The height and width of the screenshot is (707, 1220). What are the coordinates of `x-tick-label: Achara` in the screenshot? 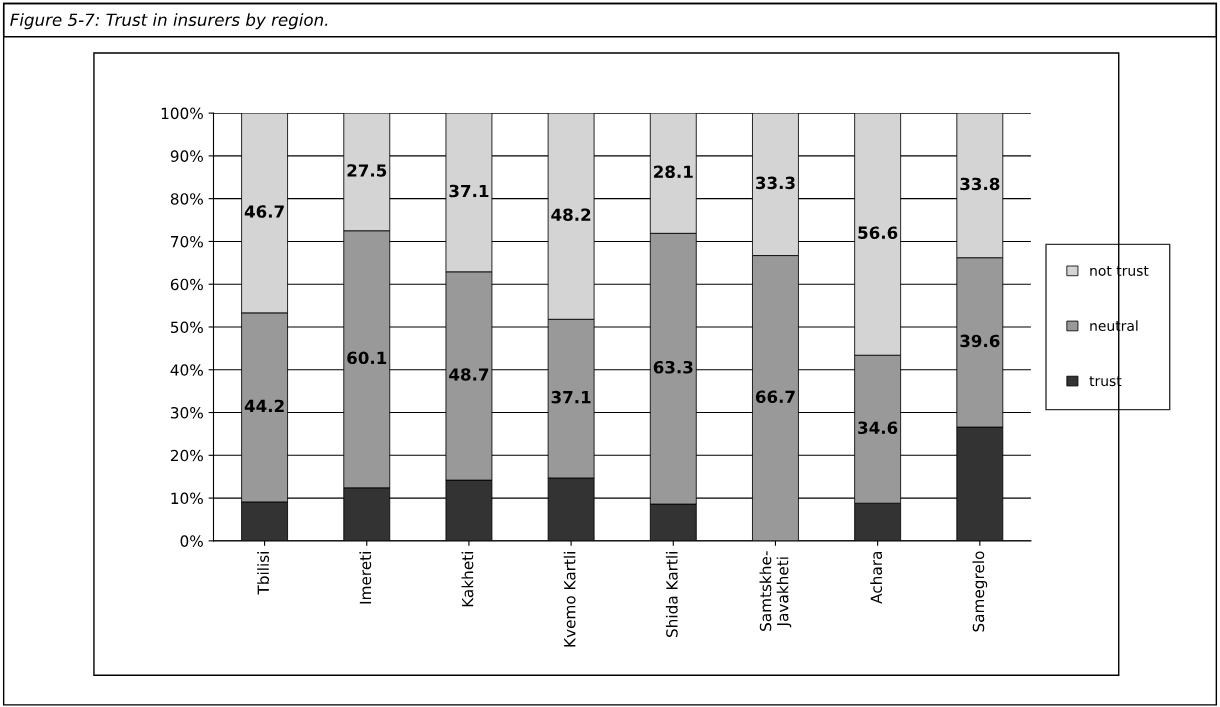 It's located at (876, 577).